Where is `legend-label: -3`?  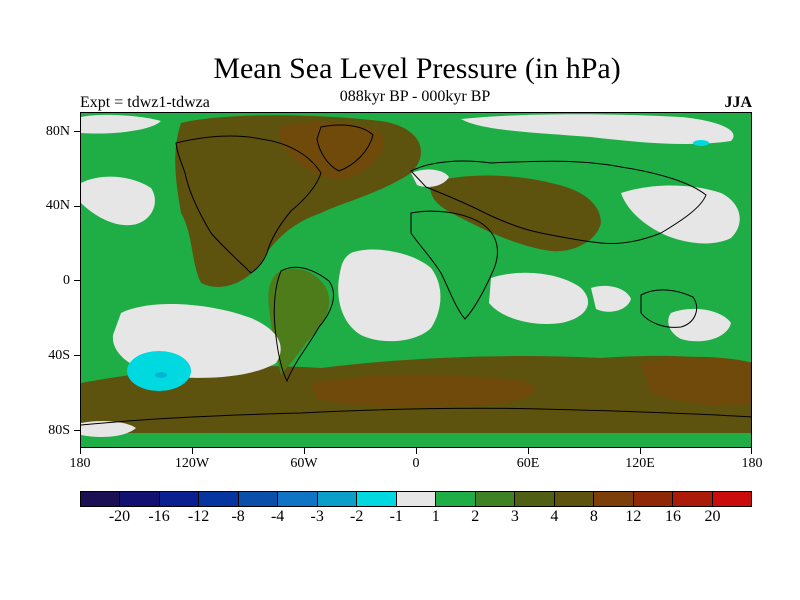
legend-label: -3 is located at coordinates (317, 516).